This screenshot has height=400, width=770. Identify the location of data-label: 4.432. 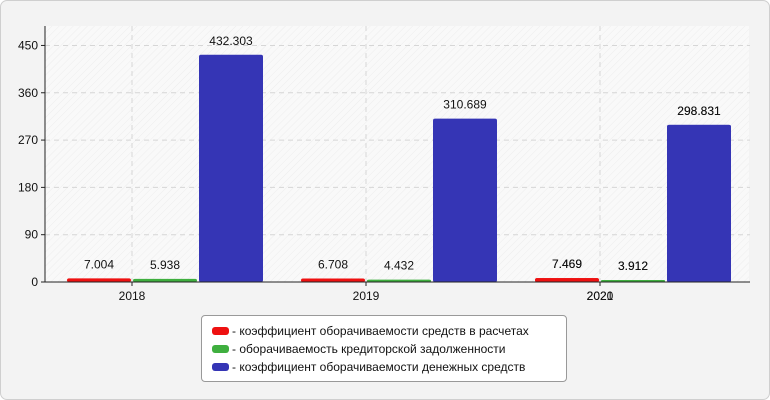
(399, 266).